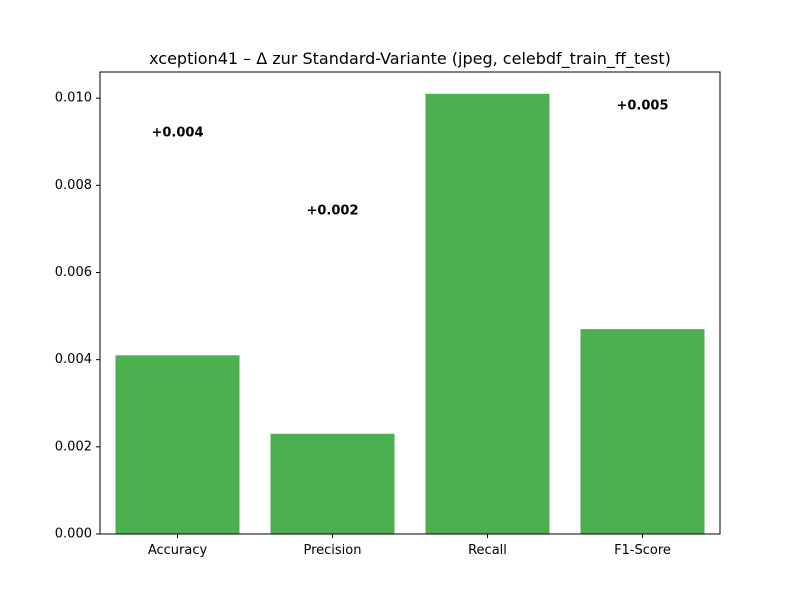  What do you see at coordinates (409, 159) in the screenshot?
I see `data-labels-layer: +0.004 +0.002 +0.005` at bounding box center [409, 159].